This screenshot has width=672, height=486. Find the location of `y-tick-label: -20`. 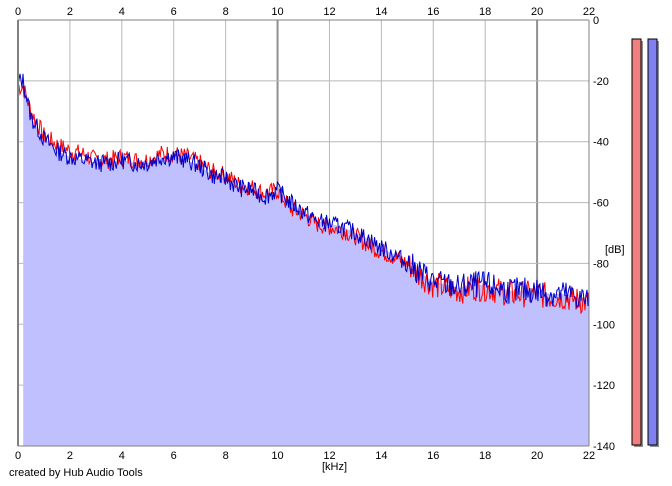

y-tick-label: -20 is located at coordinates (601, 82).